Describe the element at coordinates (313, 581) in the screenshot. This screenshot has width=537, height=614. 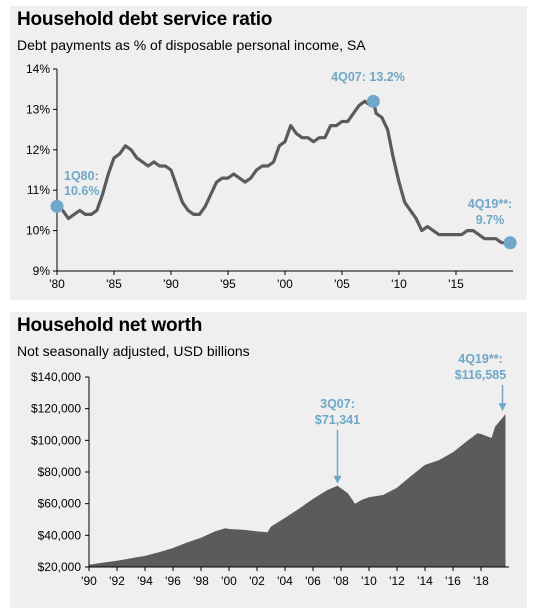
I see `x-tick-label: '06` at that location.